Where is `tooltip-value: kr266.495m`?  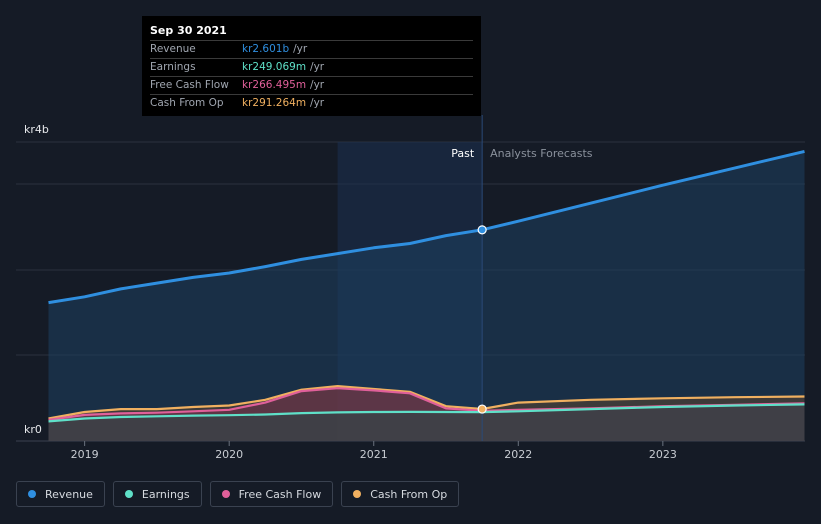
tooltip-value: kr266.495m is located at coordinates (274, 85).